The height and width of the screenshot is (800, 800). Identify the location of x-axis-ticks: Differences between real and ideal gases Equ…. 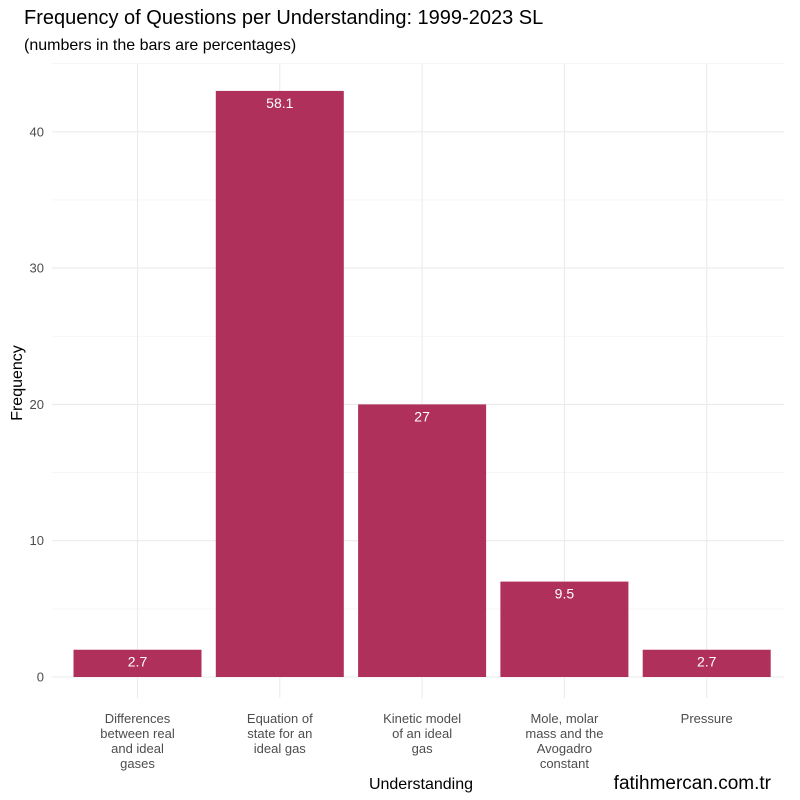
(416, 741).